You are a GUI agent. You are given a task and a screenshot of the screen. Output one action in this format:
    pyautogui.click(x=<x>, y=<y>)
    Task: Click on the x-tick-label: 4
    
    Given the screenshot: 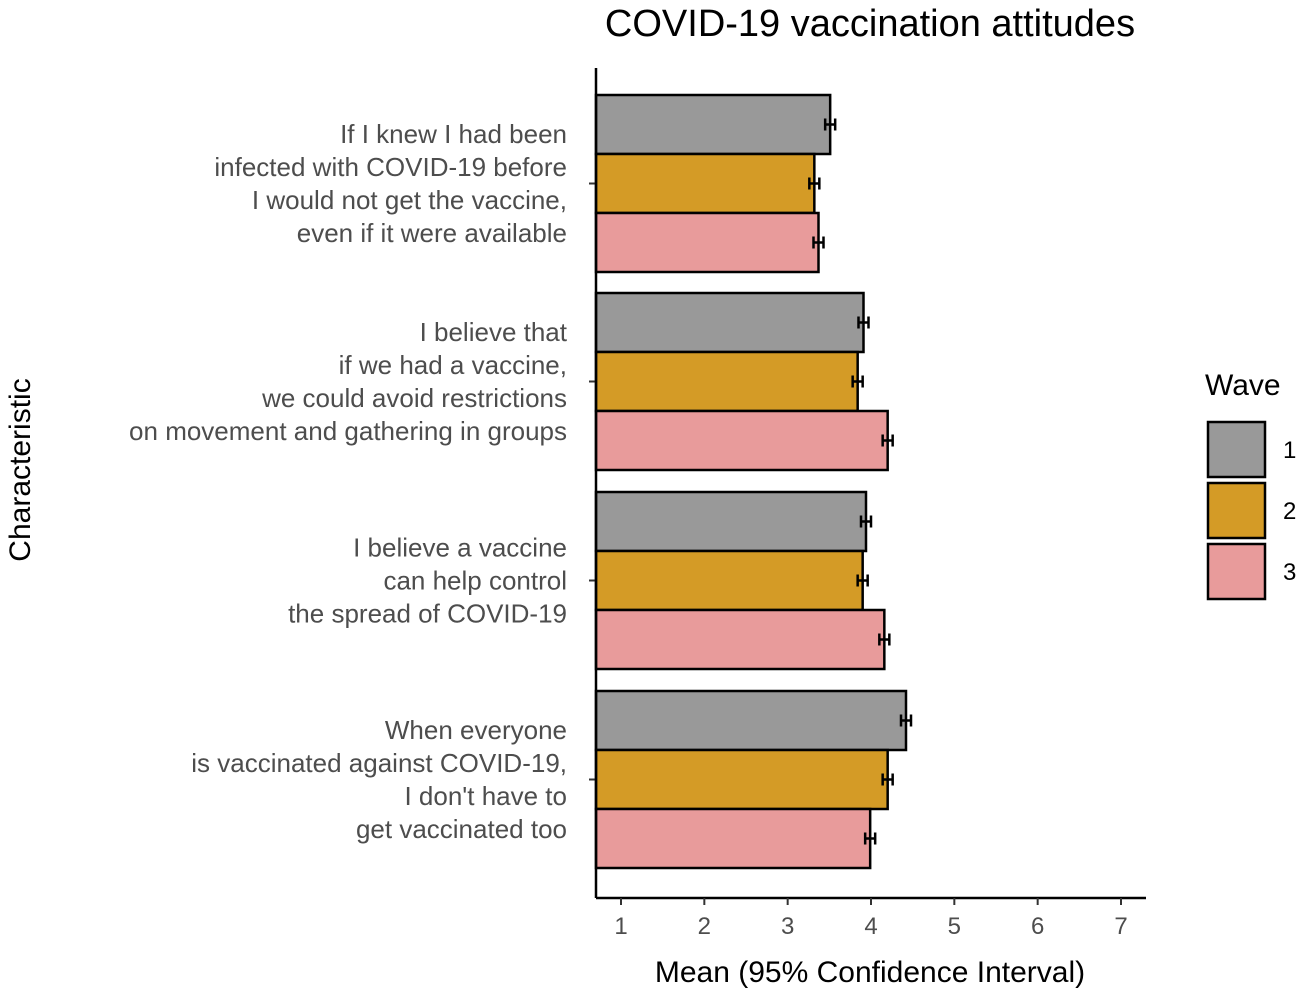 What is the action you would take?
    pyautogui.click(x=870, y=926)
    